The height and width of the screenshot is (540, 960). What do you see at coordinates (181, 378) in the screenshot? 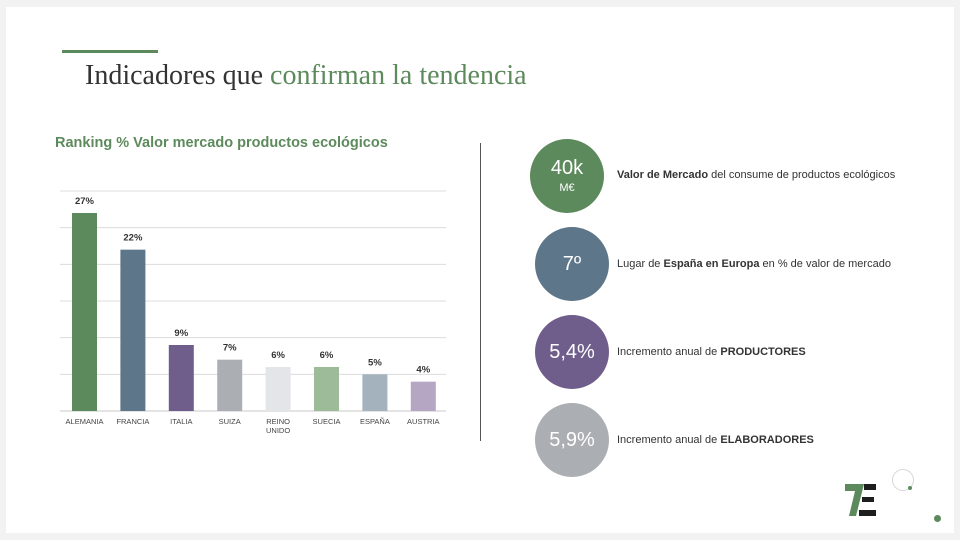
I see `bar-italia` at bounding box center [181, 378].